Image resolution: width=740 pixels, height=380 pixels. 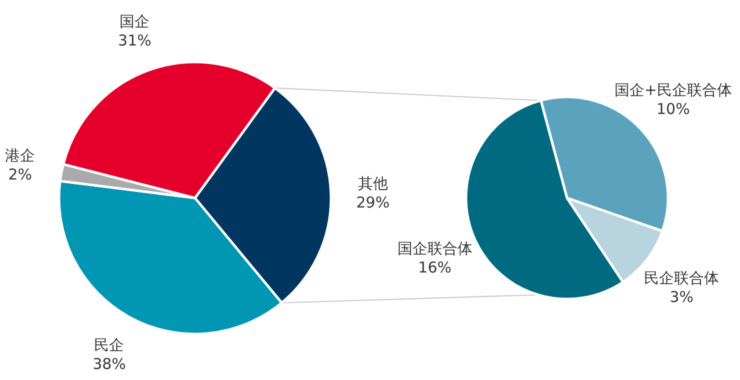 I want to click on data-label: 29%, so click(x=373, y=202).